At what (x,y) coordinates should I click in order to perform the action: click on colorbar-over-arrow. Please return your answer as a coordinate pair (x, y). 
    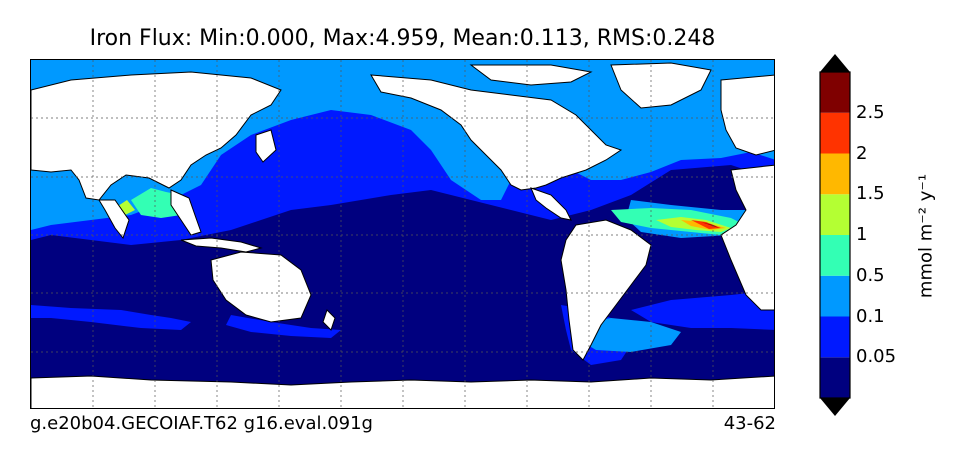
    Looking at the image, I should click on (835, 63).